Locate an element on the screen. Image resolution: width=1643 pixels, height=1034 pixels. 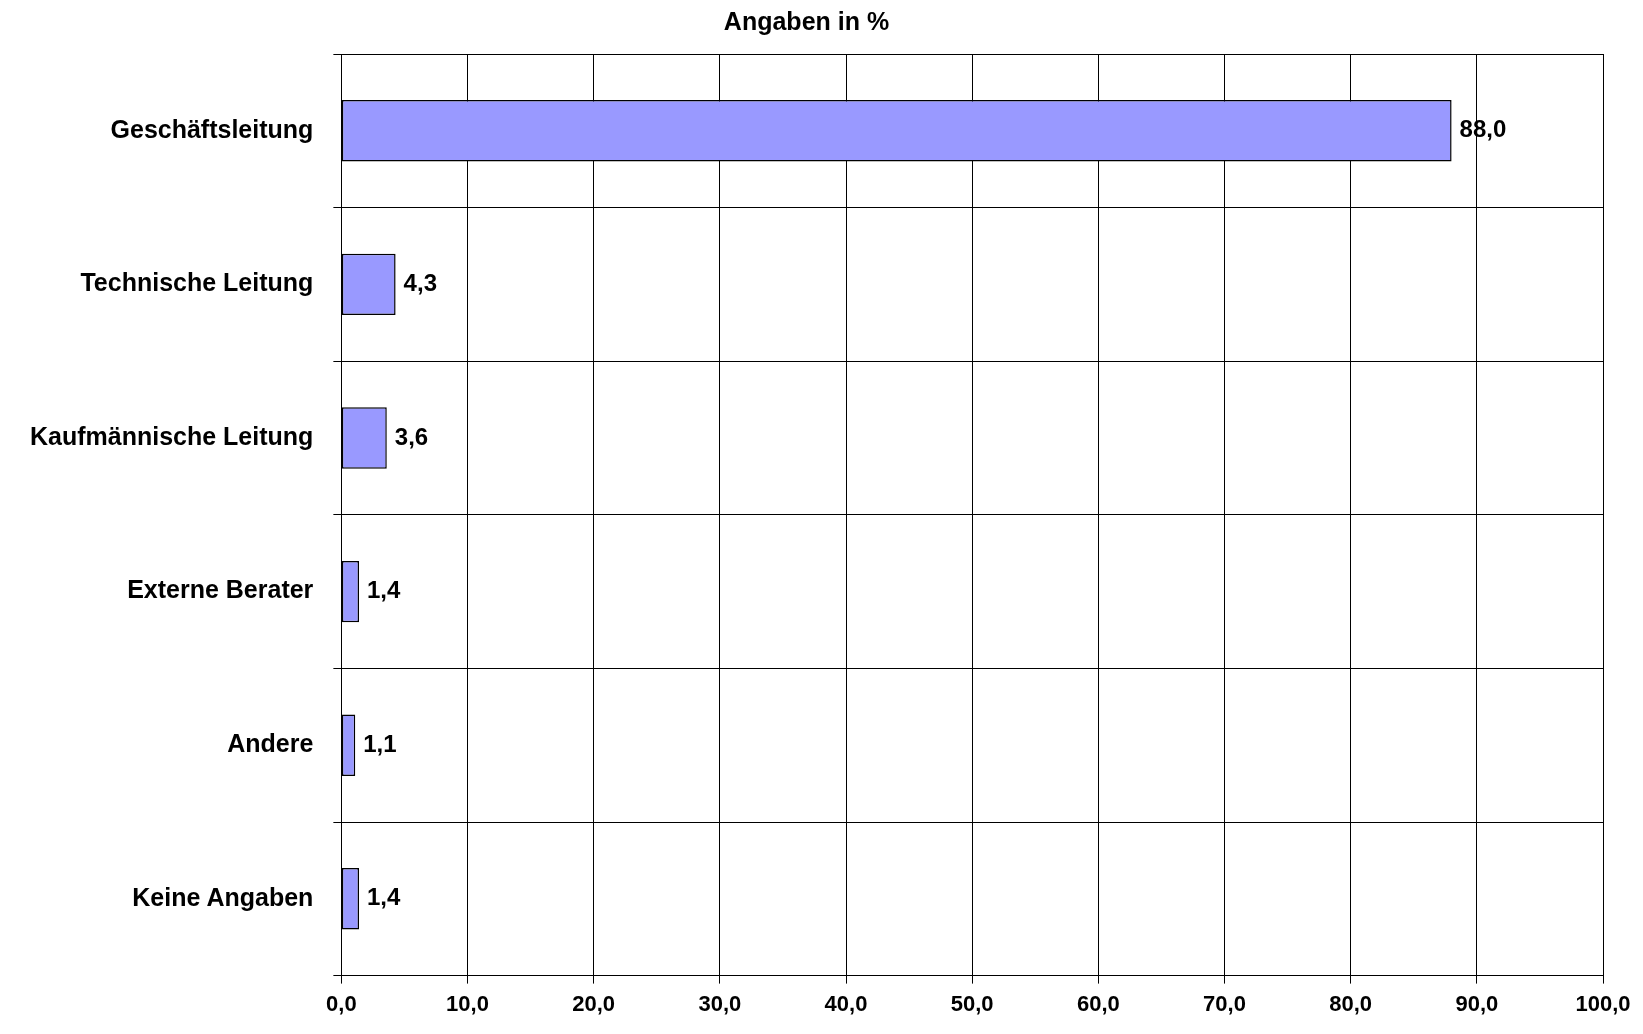
x-tick-label: 50,0 is located at coordinates (972, 1003).